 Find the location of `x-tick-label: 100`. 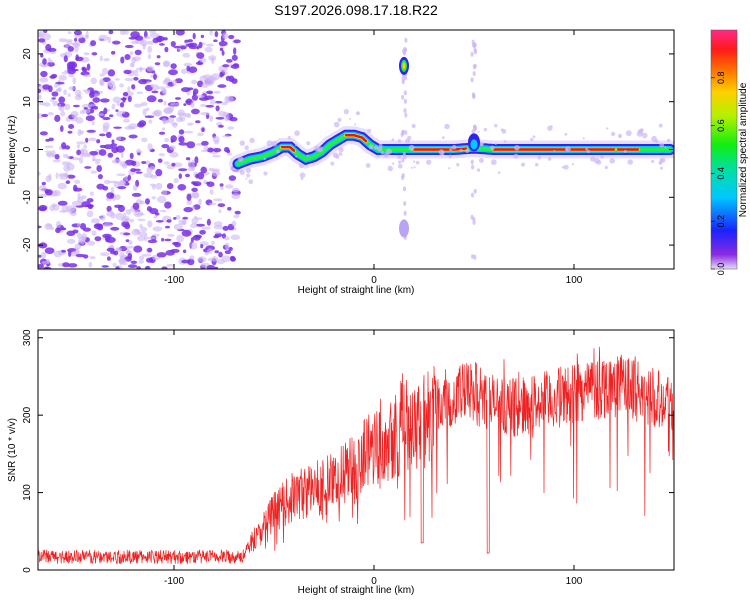

x-tick-label: 100 is located at coordinates (574, 280).